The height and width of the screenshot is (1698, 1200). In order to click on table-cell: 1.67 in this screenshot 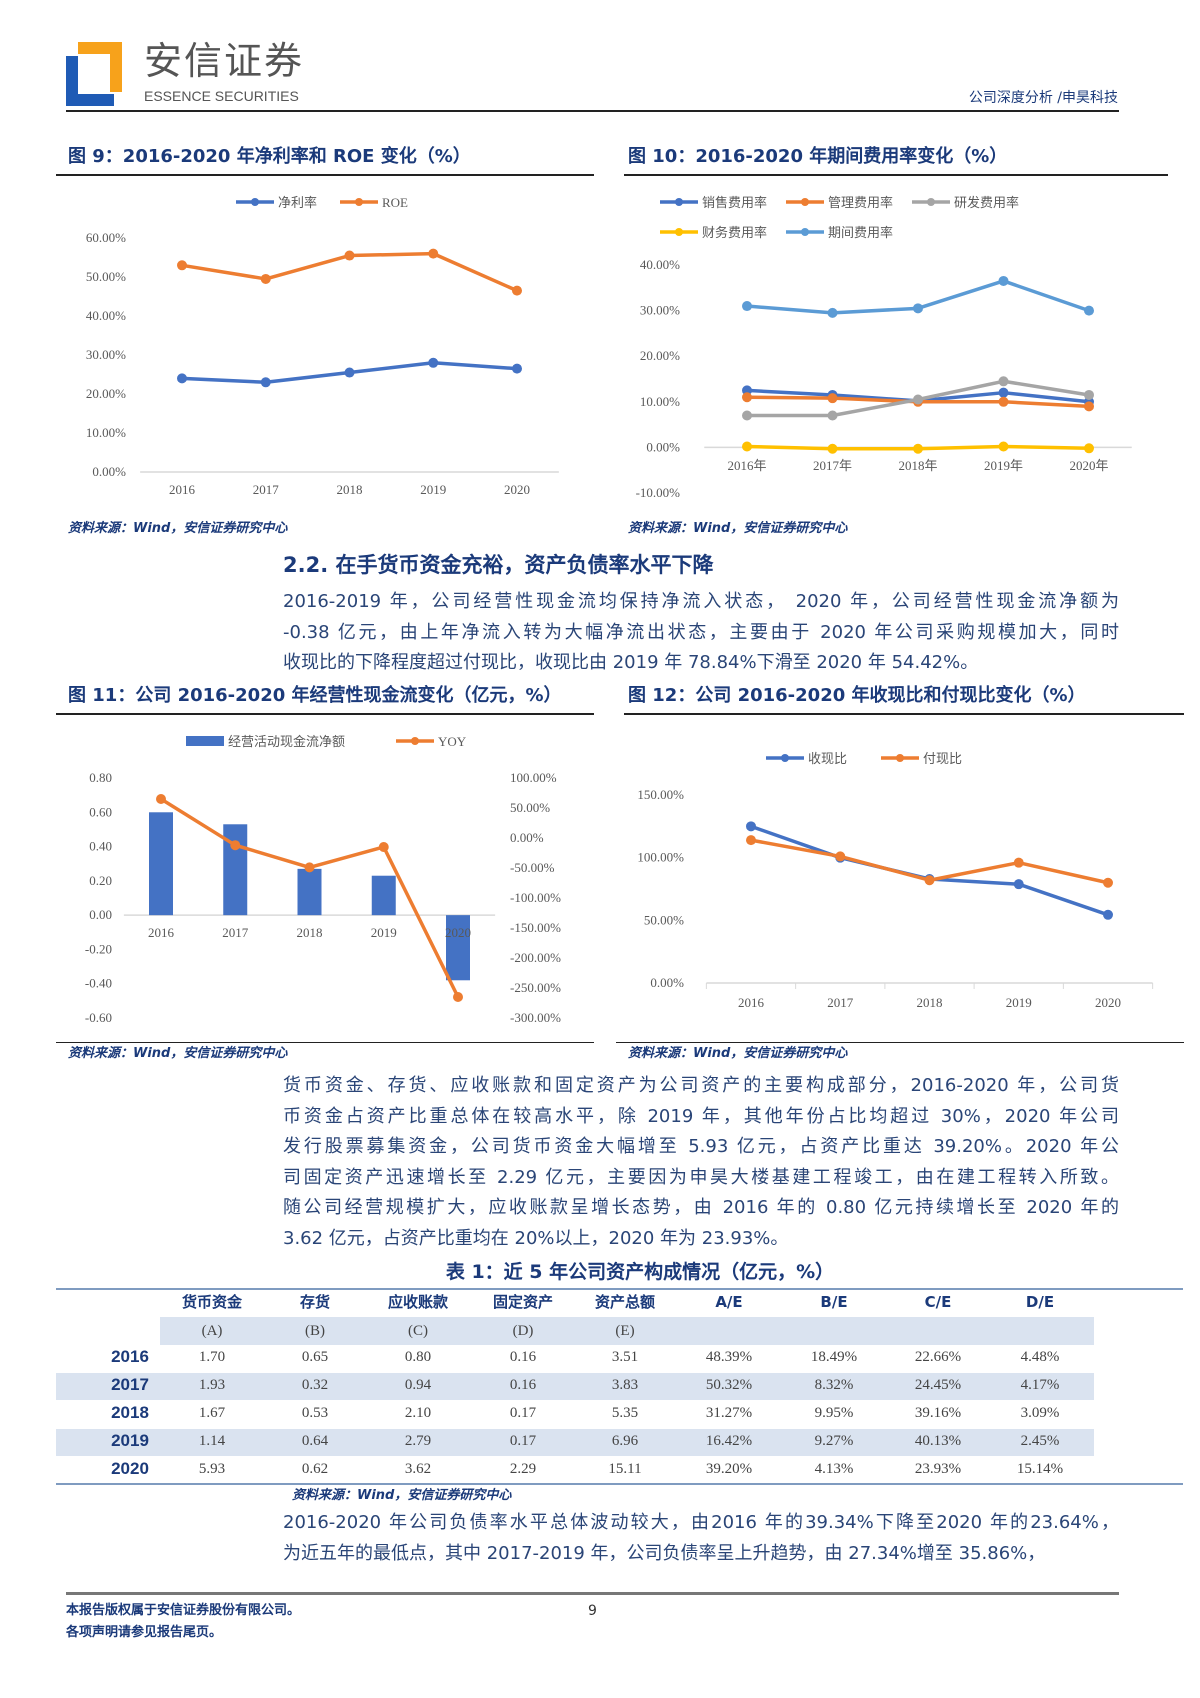, I will do `click(212, 1413)`.